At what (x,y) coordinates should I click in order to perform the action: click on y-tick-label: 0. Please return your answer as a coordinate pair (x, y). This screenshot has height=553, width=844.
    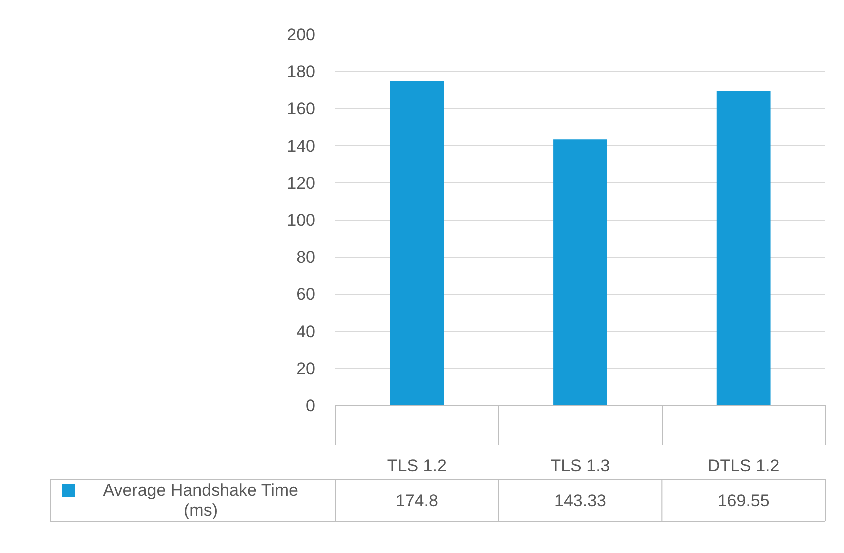
    Looking at the image, I should click on (311, 406).